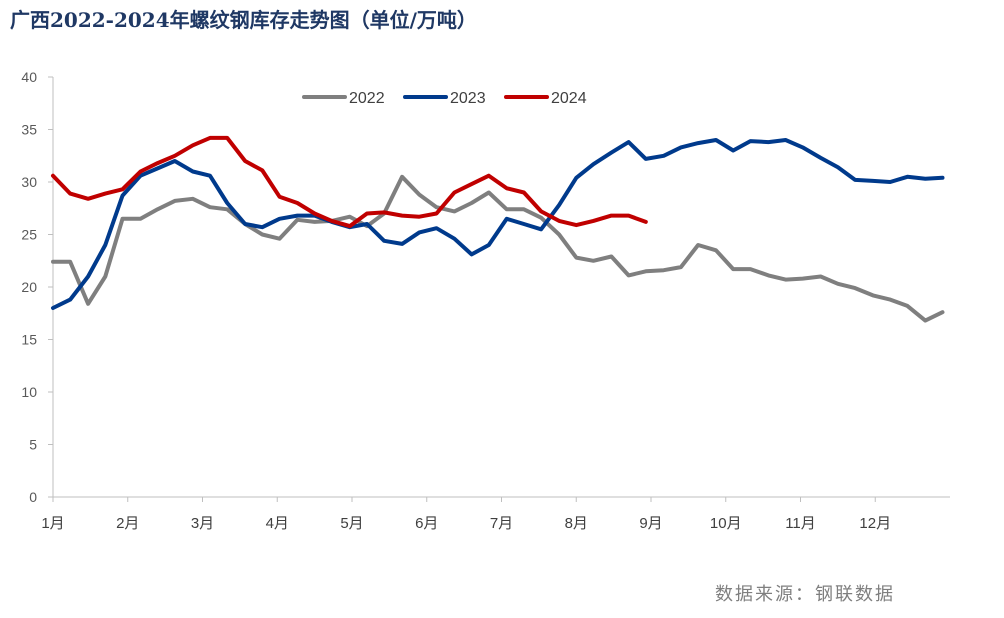  What do you see at coordinates (29, 130) in the screenshot?
I see `y-tick-label: 35` at bounding box center [29, 130].